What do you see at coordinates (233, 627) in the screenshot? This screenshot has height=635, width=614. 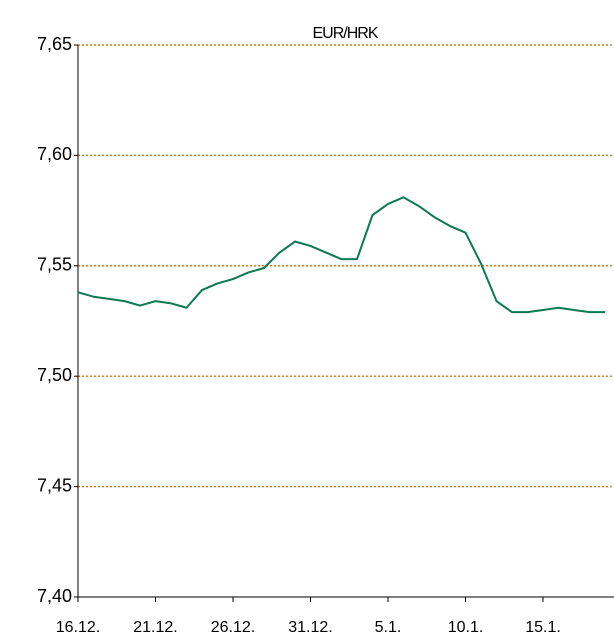 I see `x-tick-label: 26.12.` at bounding box center [233, 627].